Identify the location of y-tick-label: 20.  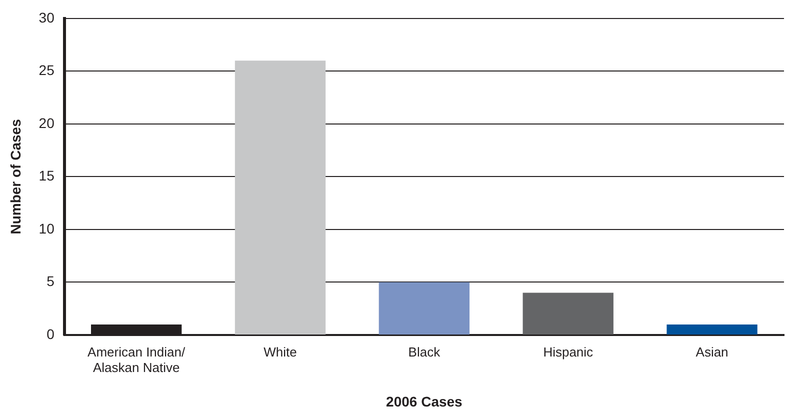
(46, 122).